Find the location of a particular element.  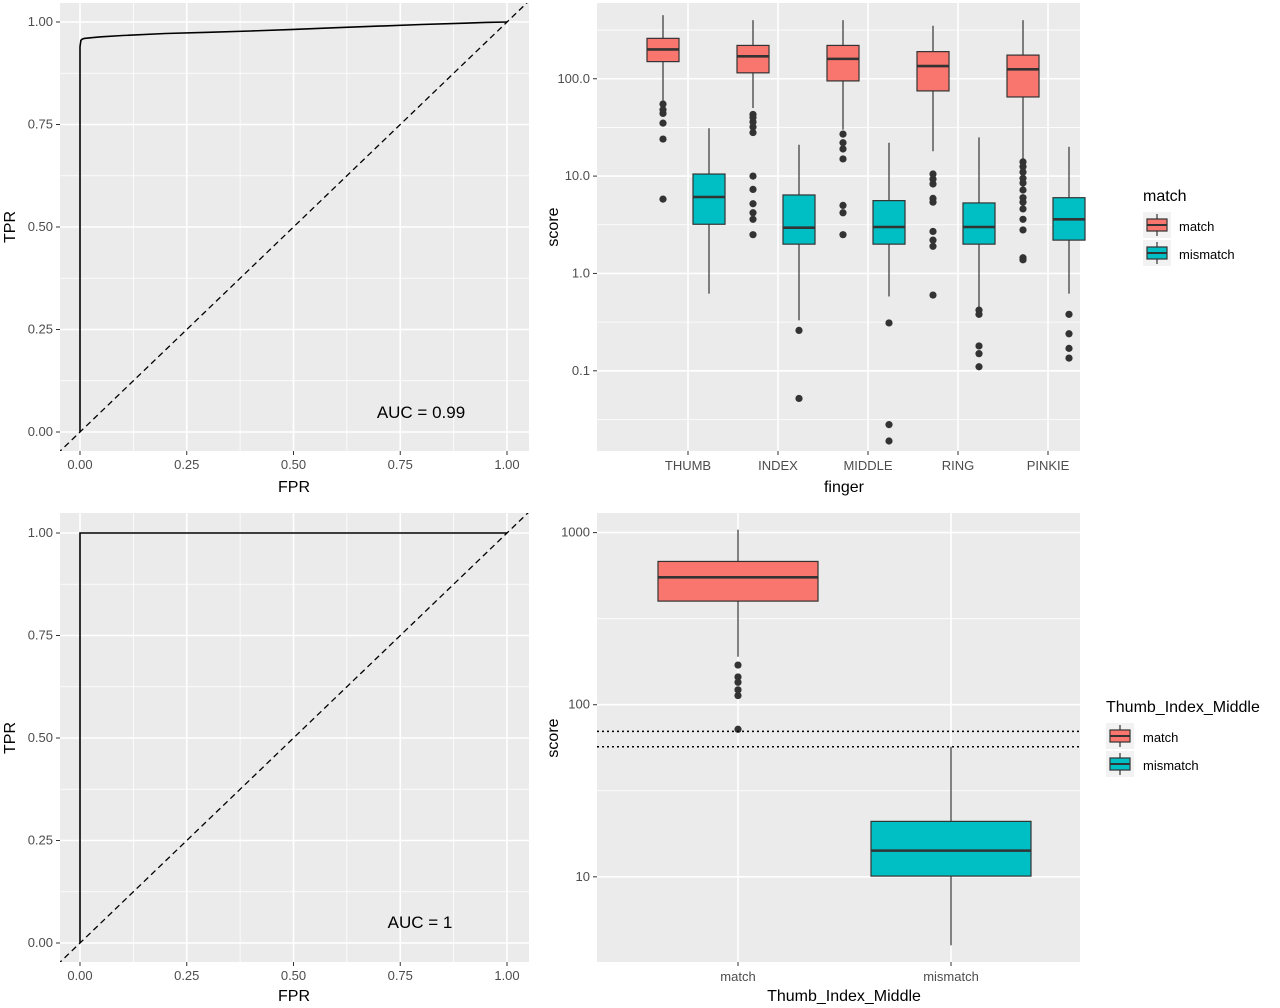

legend2-label-match: match is located at coordinates (1160, 737).